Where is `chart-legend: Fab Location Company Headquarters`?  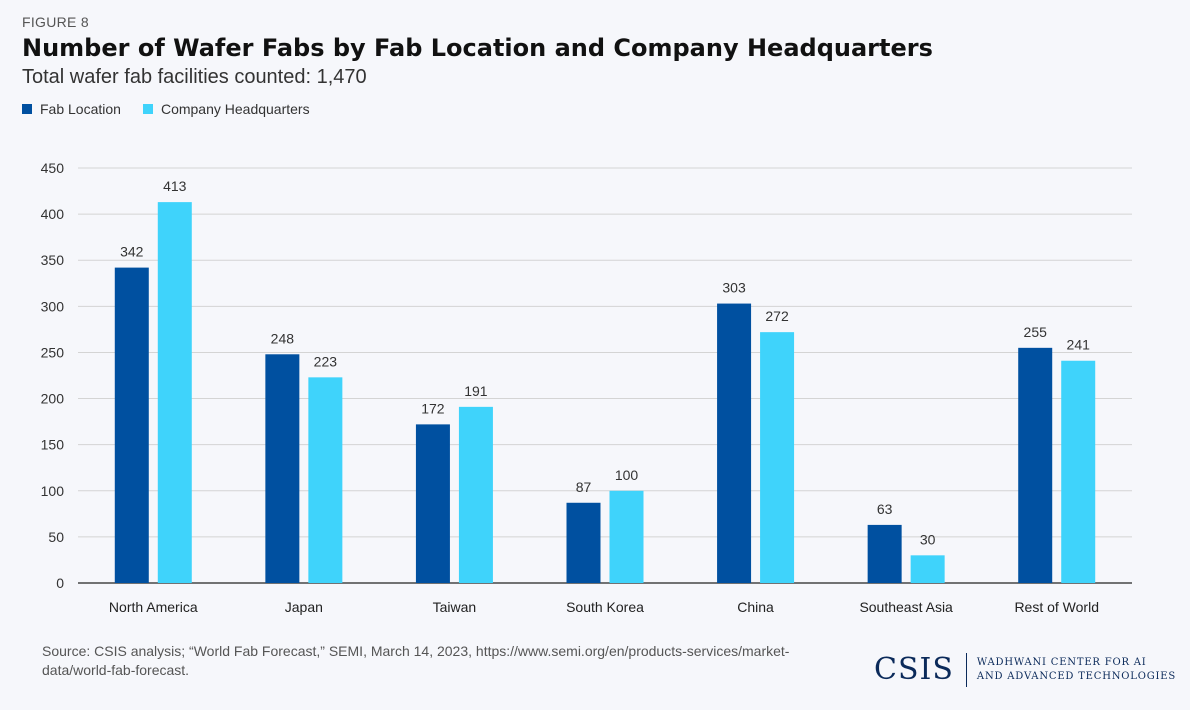 chart-legend: Fab Location Company Headquarters is located at coordinates (177, 109).